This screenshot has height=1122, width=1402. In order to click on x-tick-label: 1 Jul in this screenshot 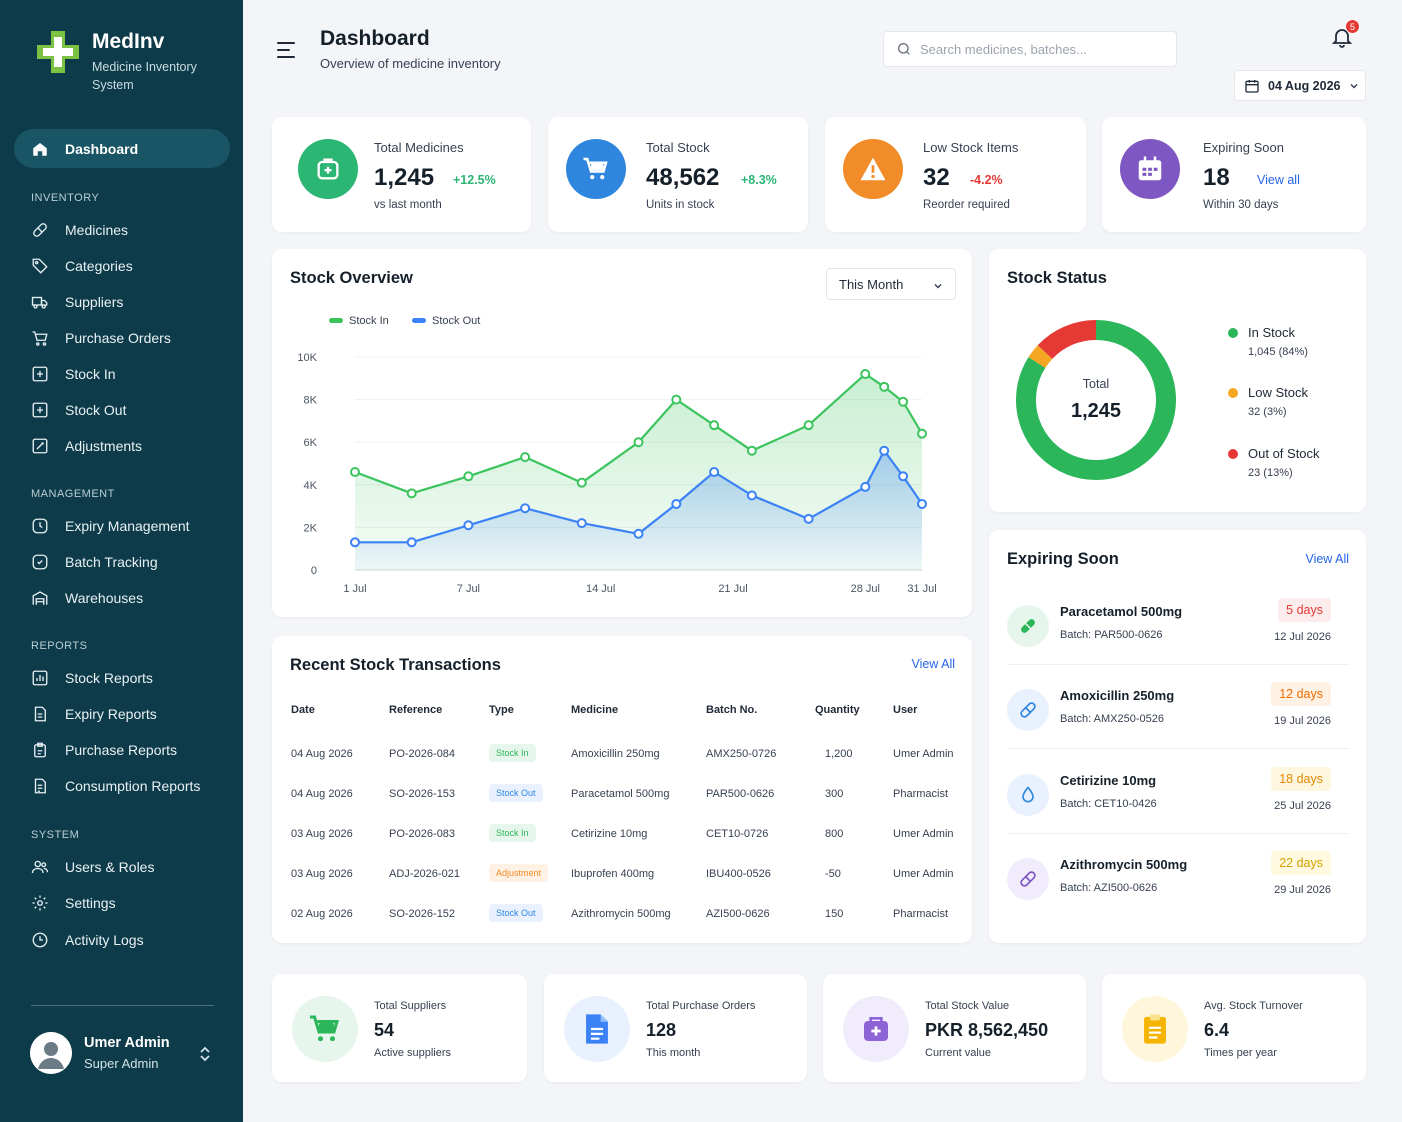, I will do `click(354, 589)`.